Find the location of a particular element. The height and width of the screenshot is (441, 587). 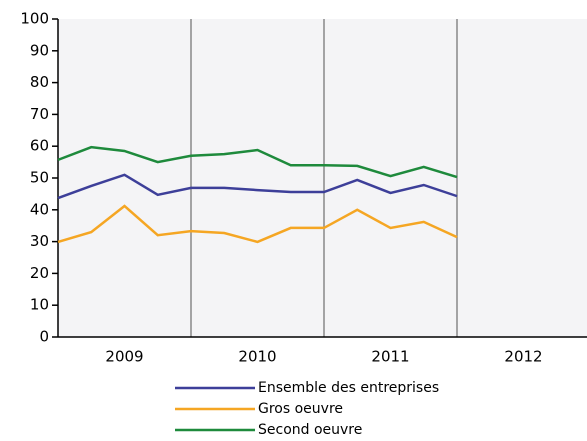

y-tick-label: 40 is located at coordinates (39, 209).